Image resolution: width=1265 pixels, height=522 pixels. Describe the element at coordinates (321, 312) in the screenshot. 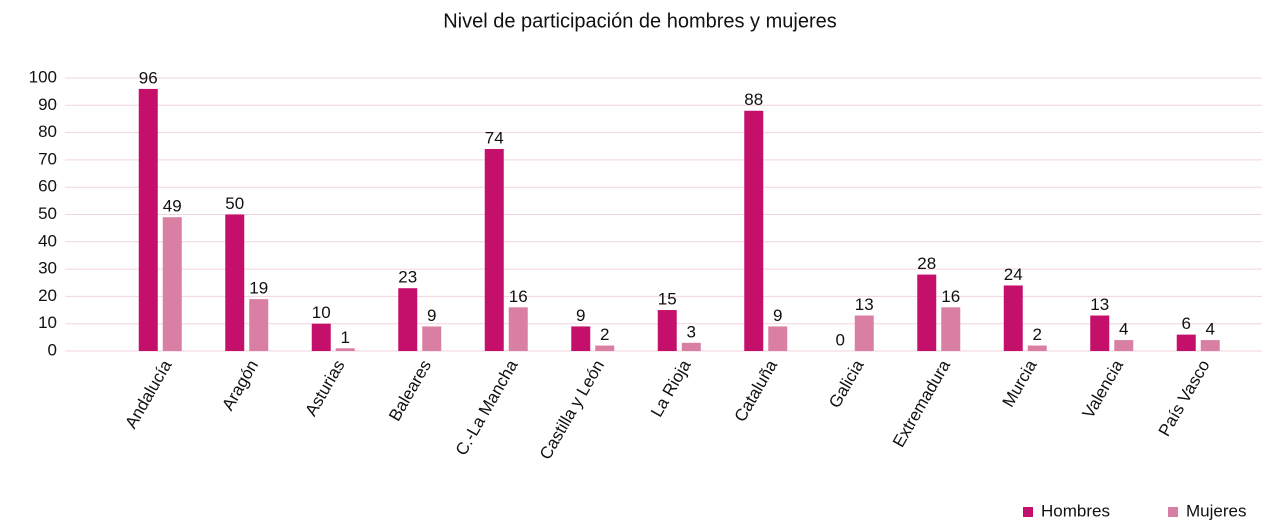

I see `value-label: 10` at that location.